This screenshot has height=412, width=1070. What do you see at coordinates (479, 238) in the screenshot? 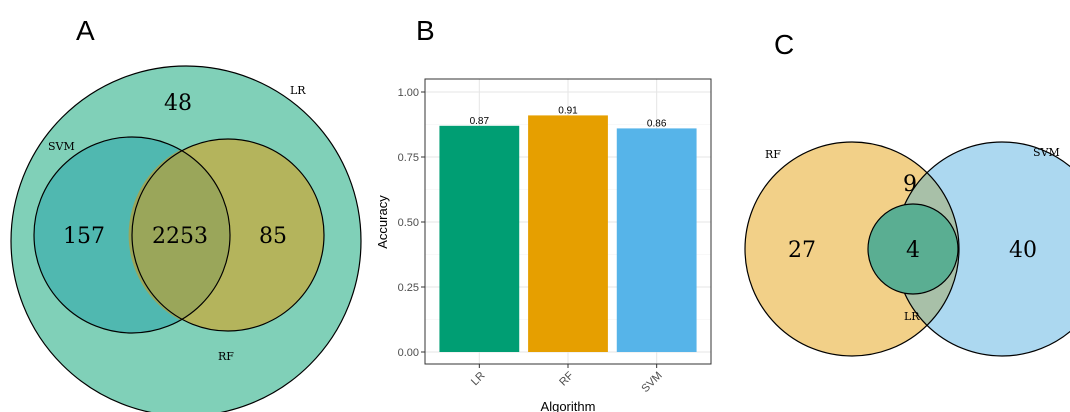
I see `bar-lr` at bounding box center [479, 238].